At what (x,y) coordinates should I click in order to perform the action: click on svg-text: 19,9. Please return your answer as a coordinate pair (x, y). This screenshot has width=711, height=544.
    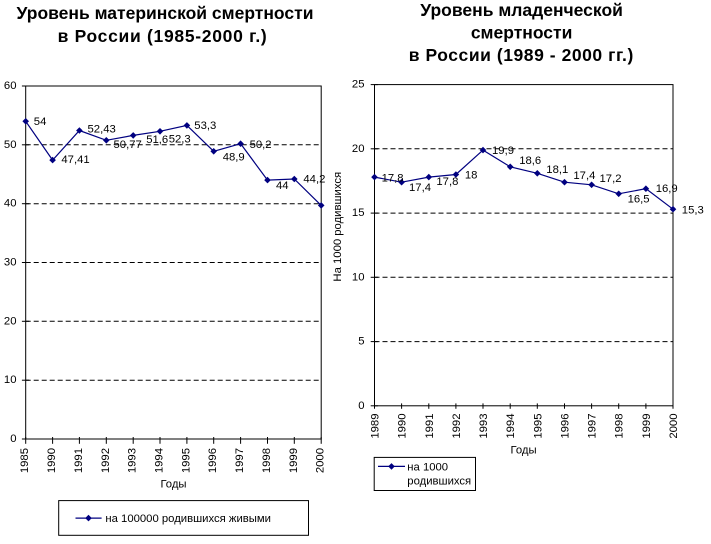
    Looking at the image, I should click on (503, 151).